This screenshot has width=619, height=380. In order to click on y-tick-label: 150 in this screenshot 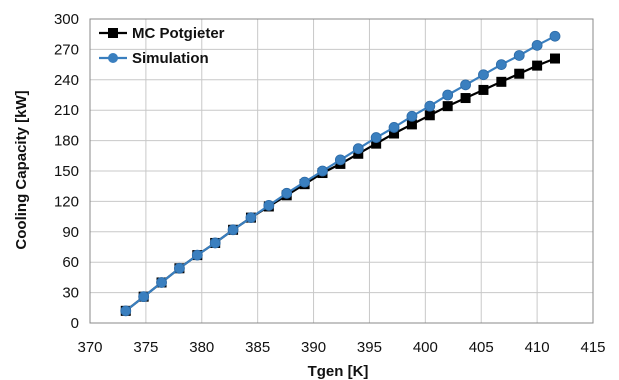, I will do `click(66, 171)`.